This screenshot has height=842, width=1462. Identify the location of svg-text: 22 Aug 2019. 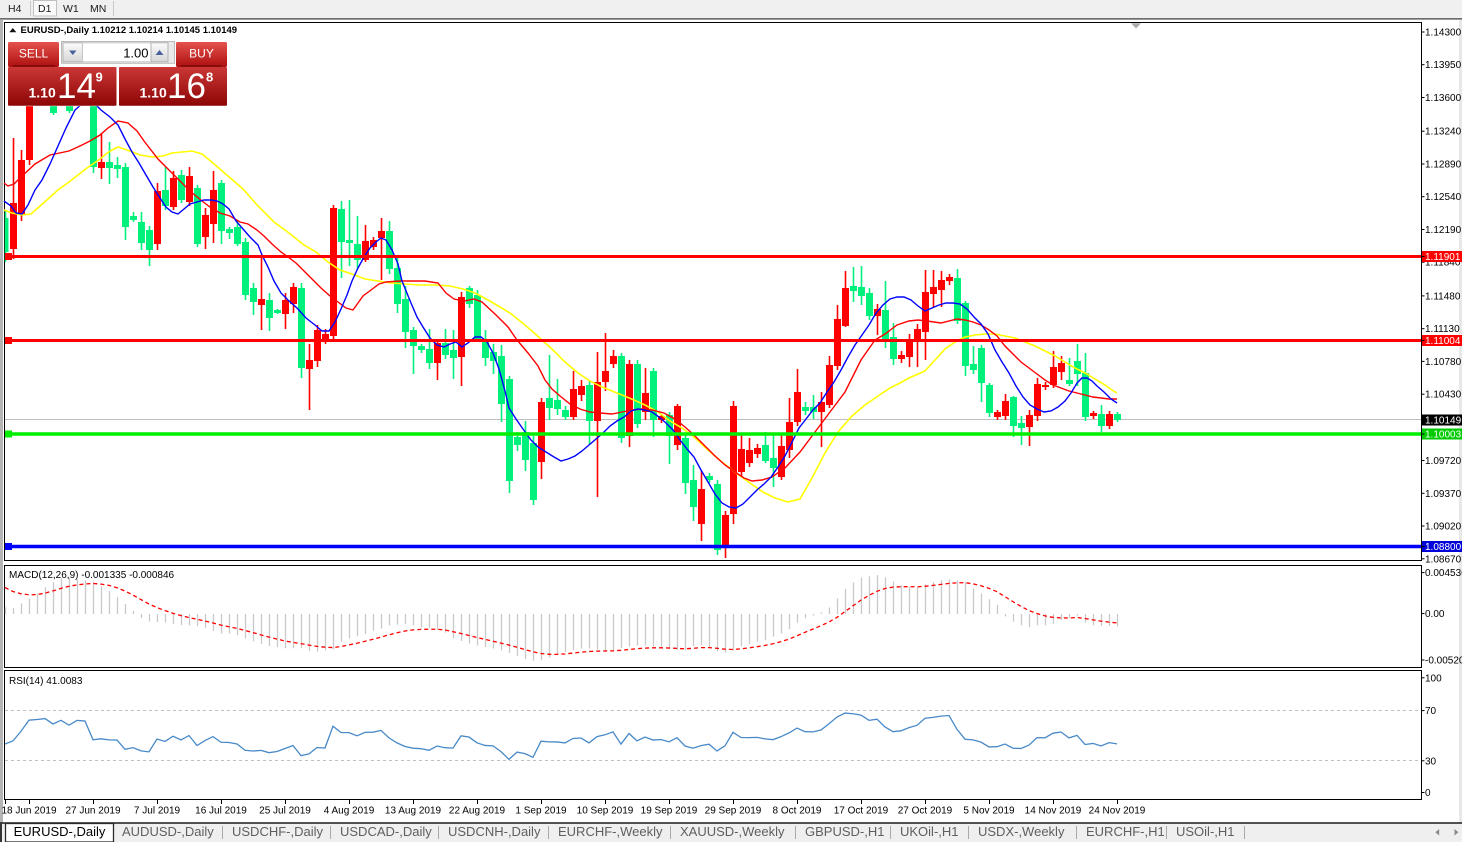
(477, 811).